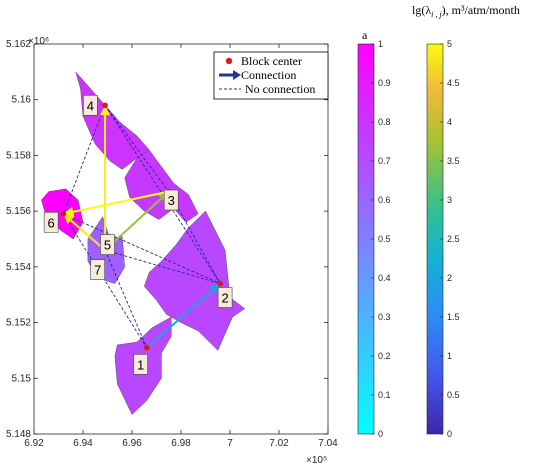  What do you see at coordinates (453, 239) in the screenshot?
I see `colorbar-tick-label: 2.5` at bounding box center [453, 239].